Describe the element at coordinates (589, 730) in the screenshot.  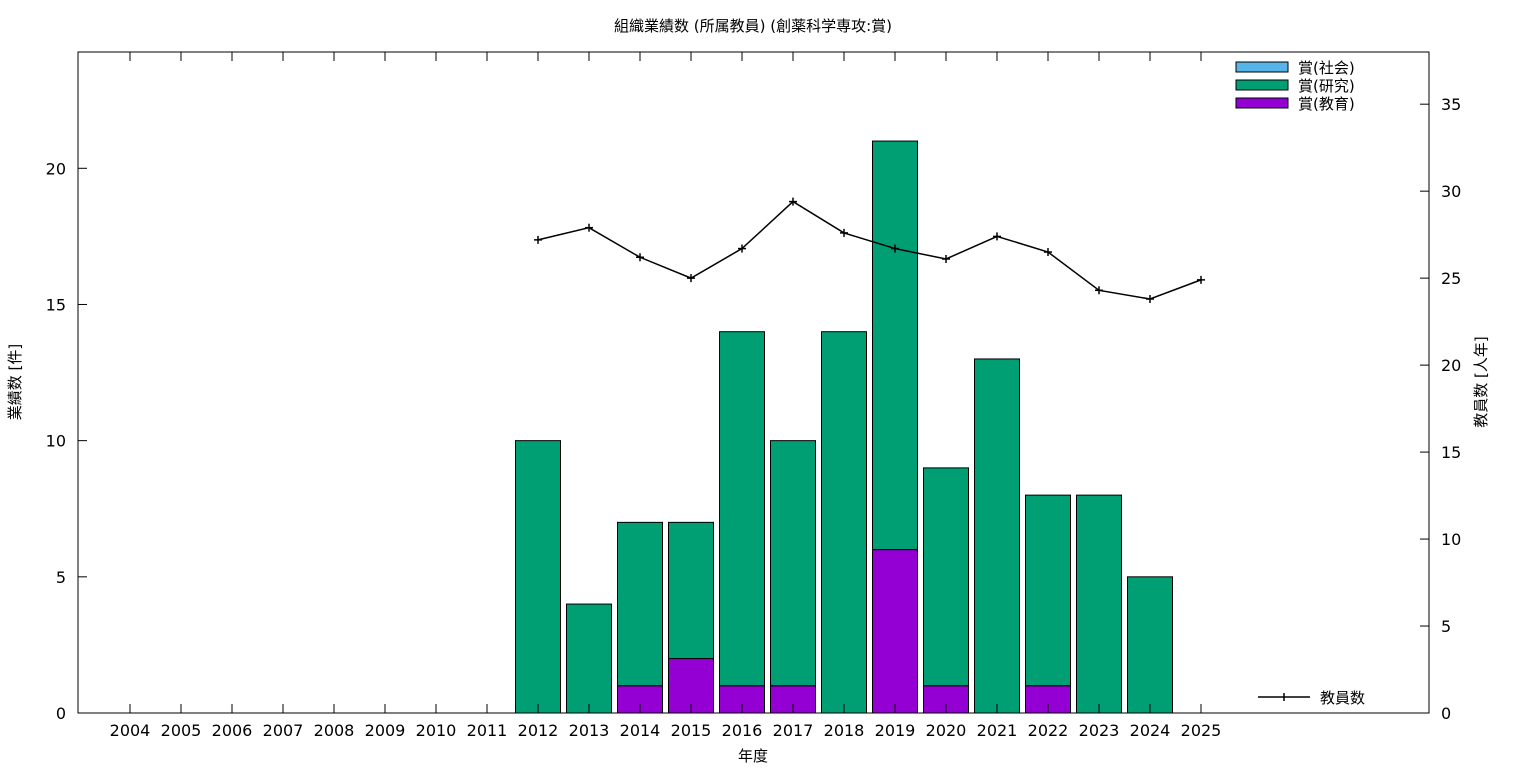
I see `x-tick-label: 2013` at that location.